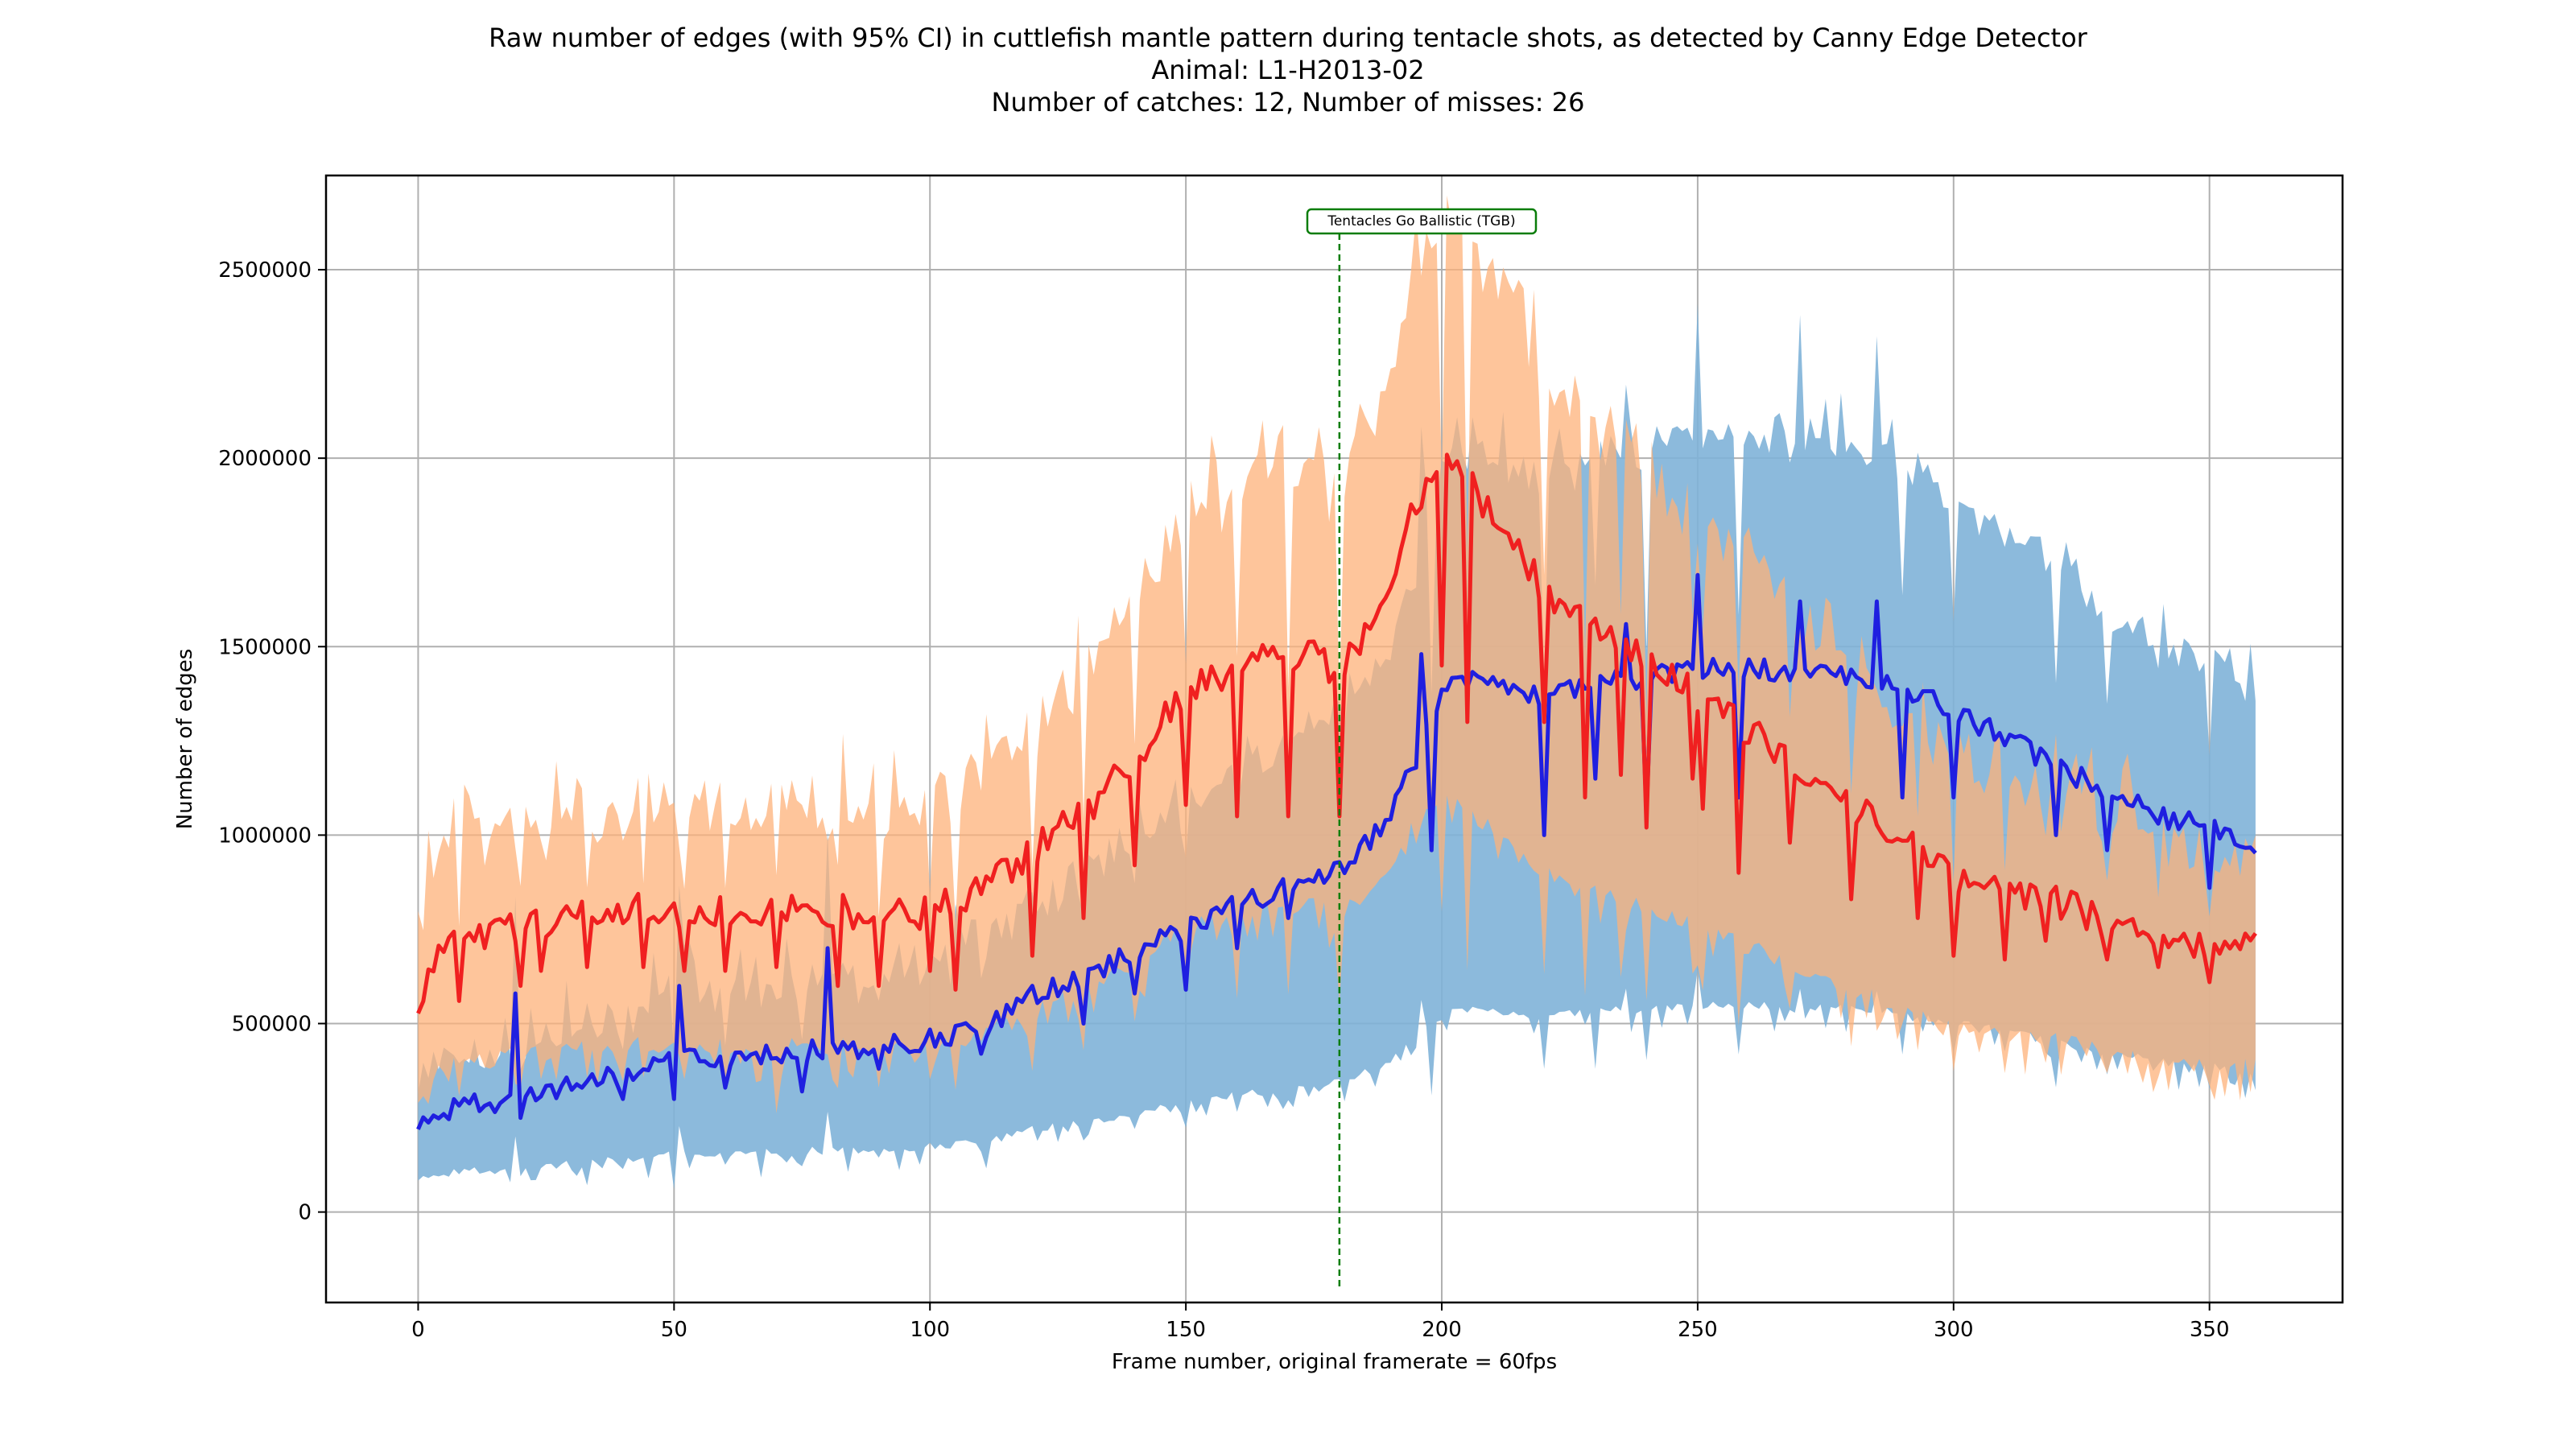 The height and width of the screenshot is (1449, 2576). What do you see at coordinates (1954, 1330) in the screenshot?
I see `x-tick-label: 300` at bounding box center [1954, 1330].